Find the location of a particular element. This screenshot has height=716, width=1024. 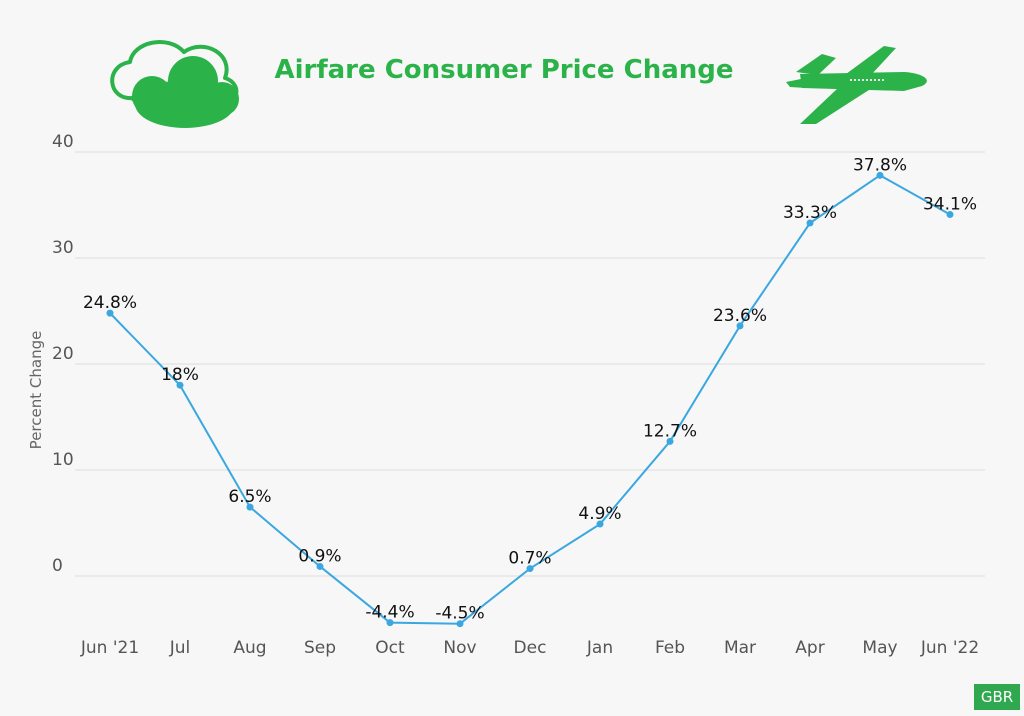

airplane-icon is located at coordinates (856, 85).